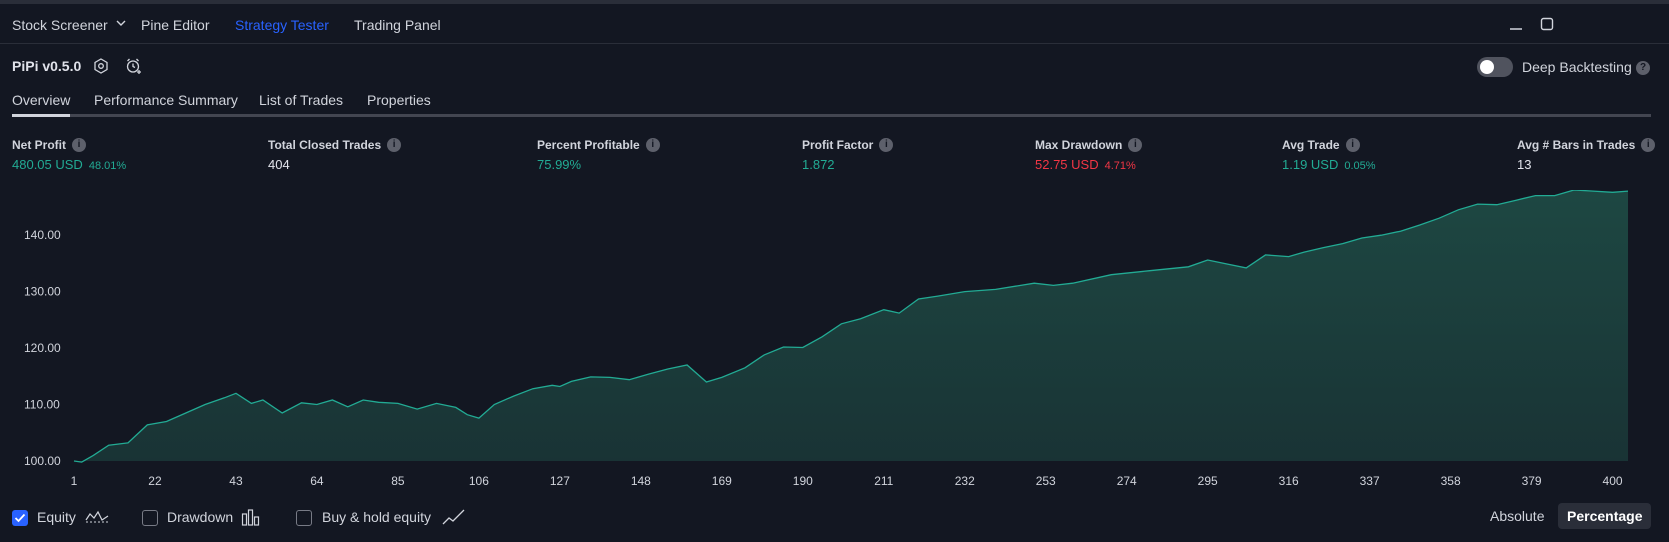 Image resolution: width=1669 pixels, height=542 pixels. I want to click on buy-hold-label: Buy & hold equity, so click(376, 517).